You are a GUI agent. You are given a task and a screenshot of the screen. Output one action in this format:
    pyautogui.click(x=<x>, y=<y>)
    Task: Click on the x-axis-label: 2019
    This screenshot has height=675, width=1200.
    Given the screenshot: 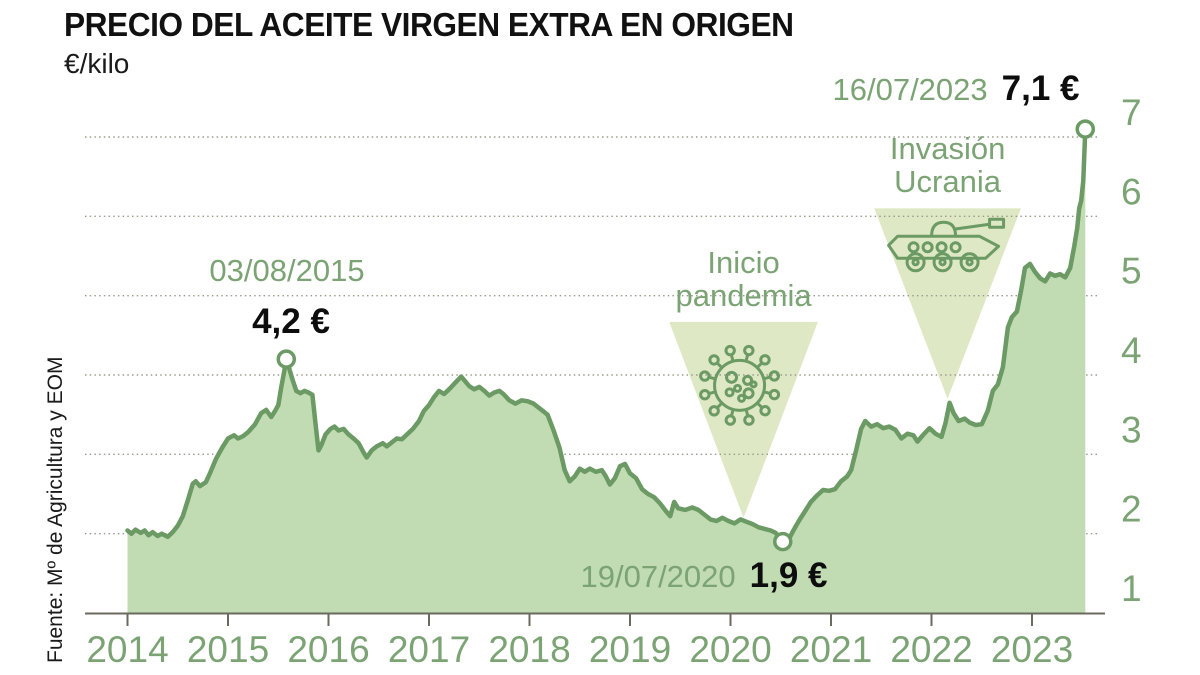 What is the action you would take?
    pyautogui.click(x=630, y=649)
    